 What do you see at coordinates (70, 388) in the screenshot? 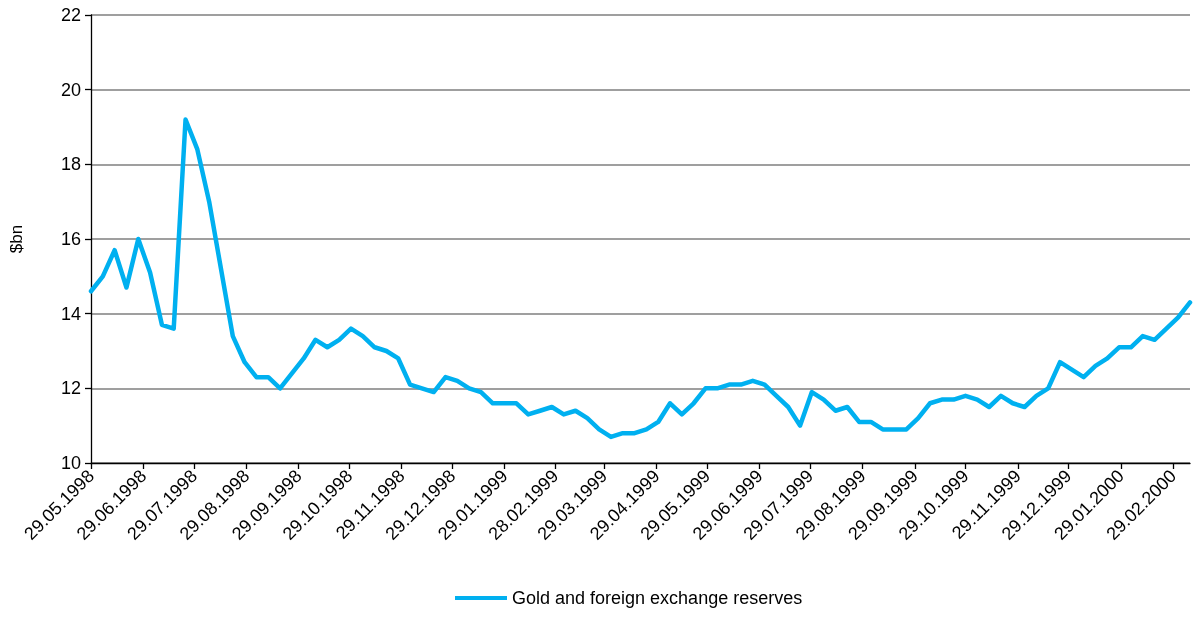
I see `y-tick-label: 12` at bounding box center [70, 388].